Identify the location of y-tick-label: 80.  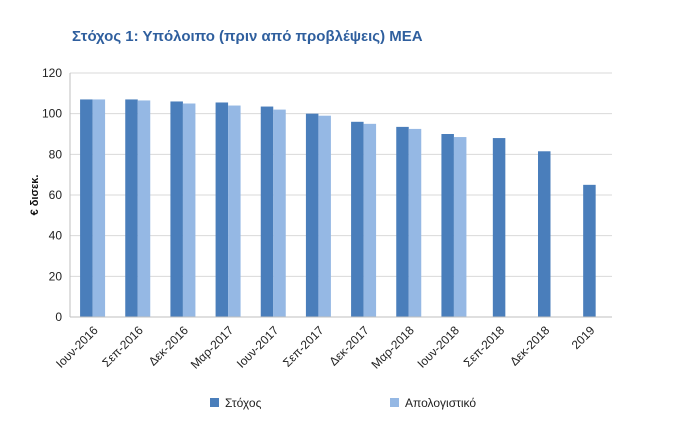
(56, 154).